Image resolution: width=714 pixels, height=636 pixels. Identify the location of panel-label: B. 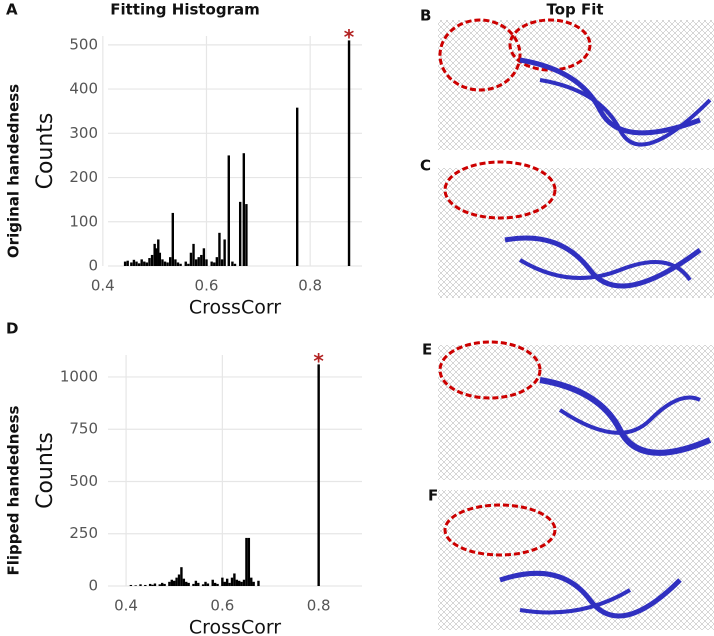
(425, 16).